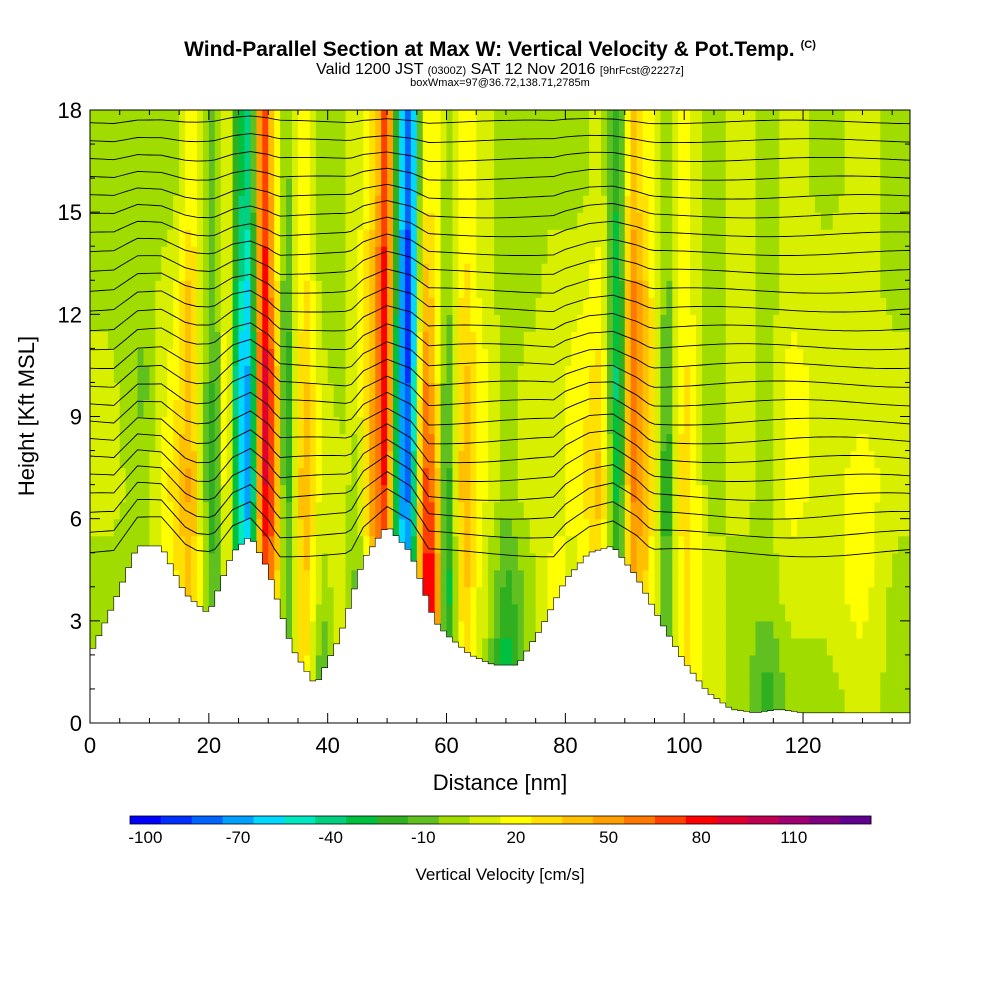 This screenshot has width=1000, height=1000. Describe the element at coordinates (500, 477) in the screenshot. I see `theta-contour-line` at that location.